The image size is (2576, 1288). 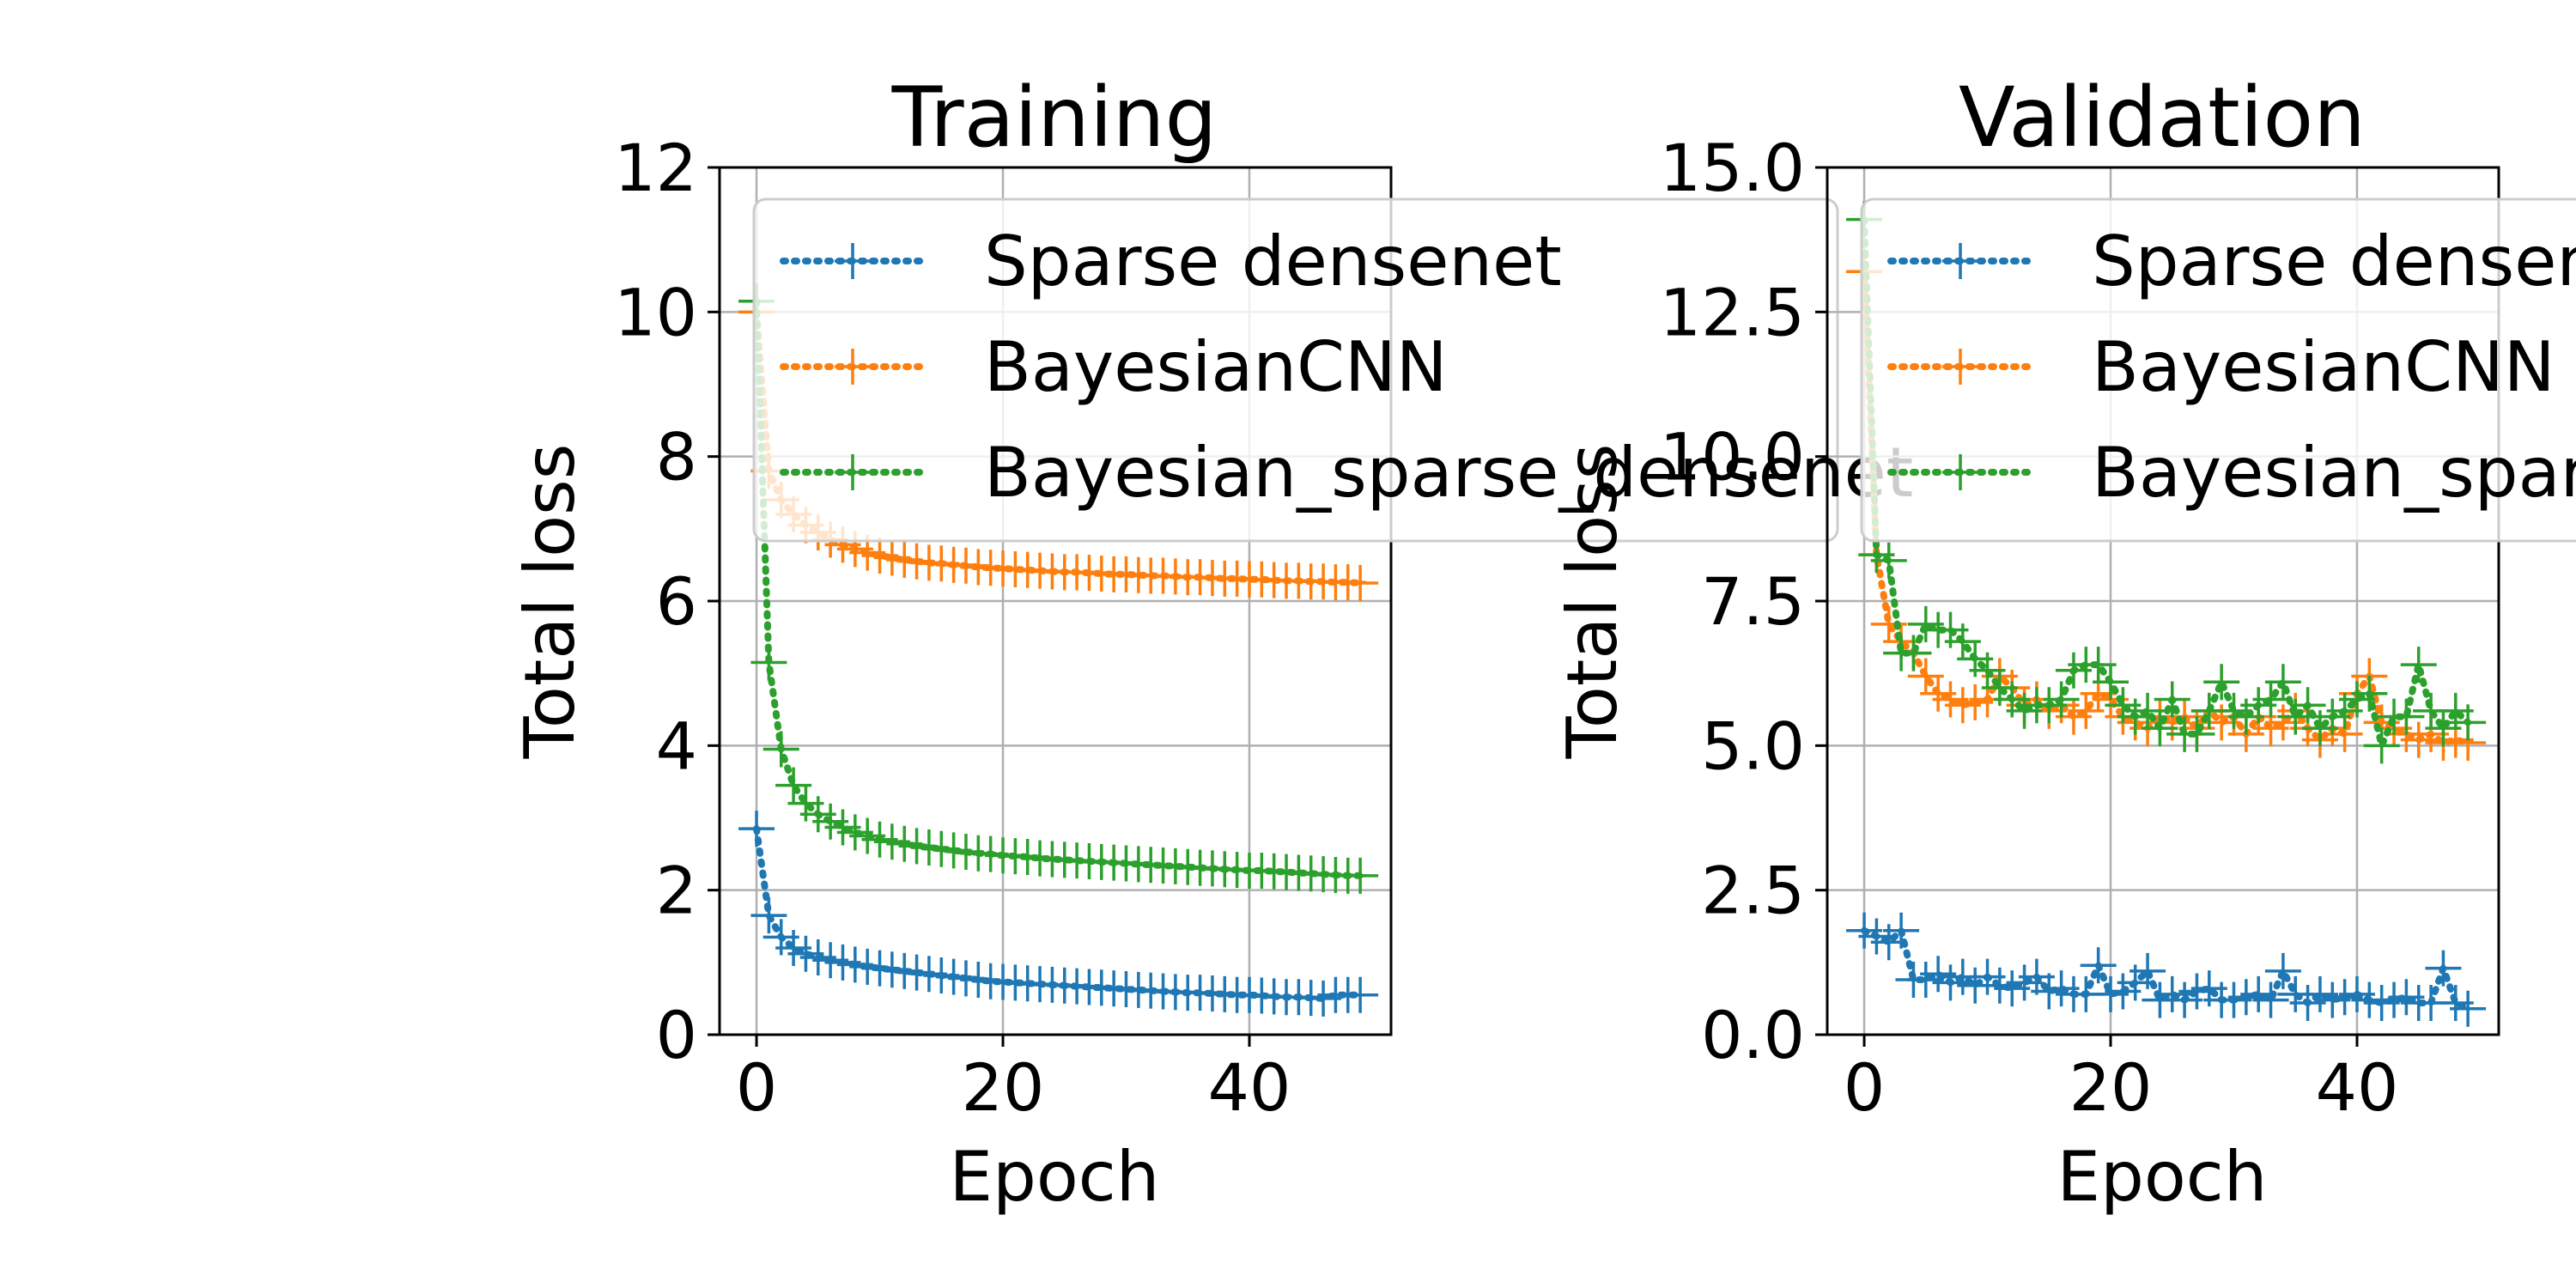 I want to click on y-tick-label: 5.0, so click(x=1753, y=746).